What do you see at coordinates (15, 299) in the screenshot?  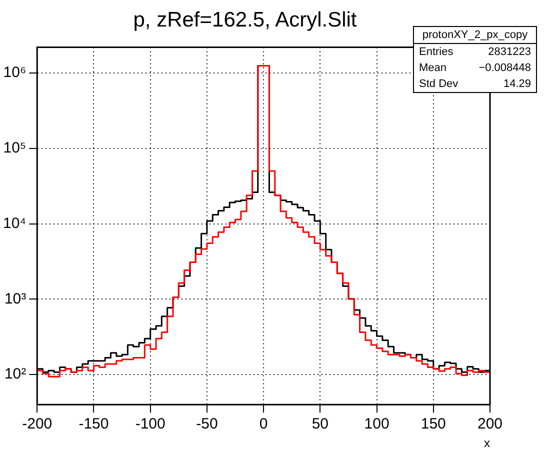 I see `y-tick-label: 10³` at bounding box center [15, 299].